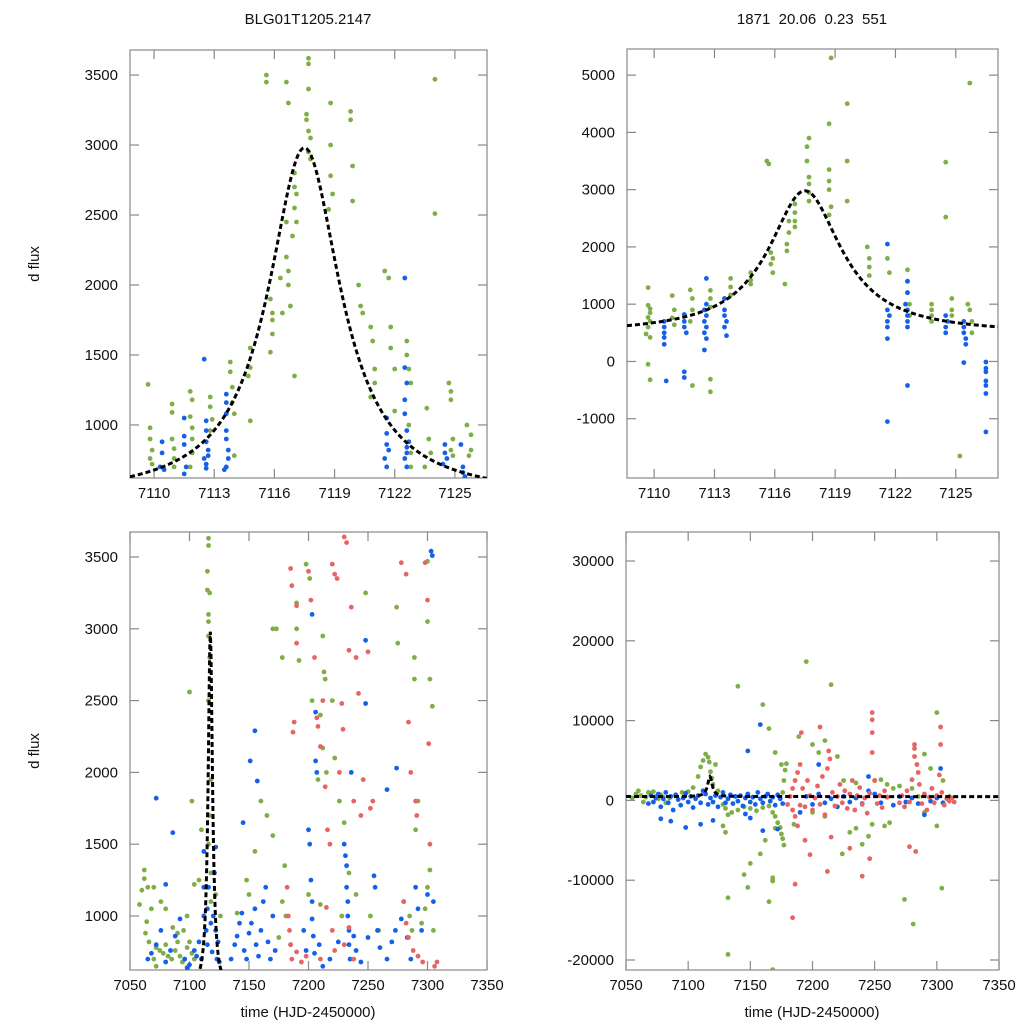 The height and width of the screenshot is (1024, 1024). I want to click on y-tick-label: 10000, so click(593, 721).